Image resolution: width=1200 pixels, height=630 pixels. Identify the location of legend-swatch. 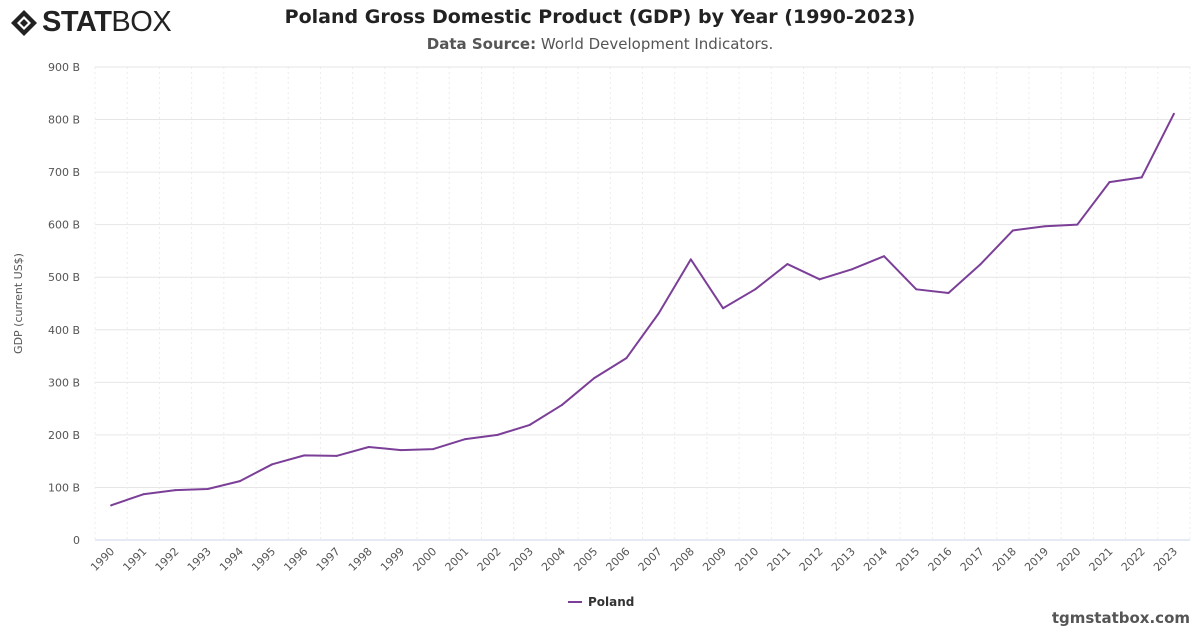
(575, 602).